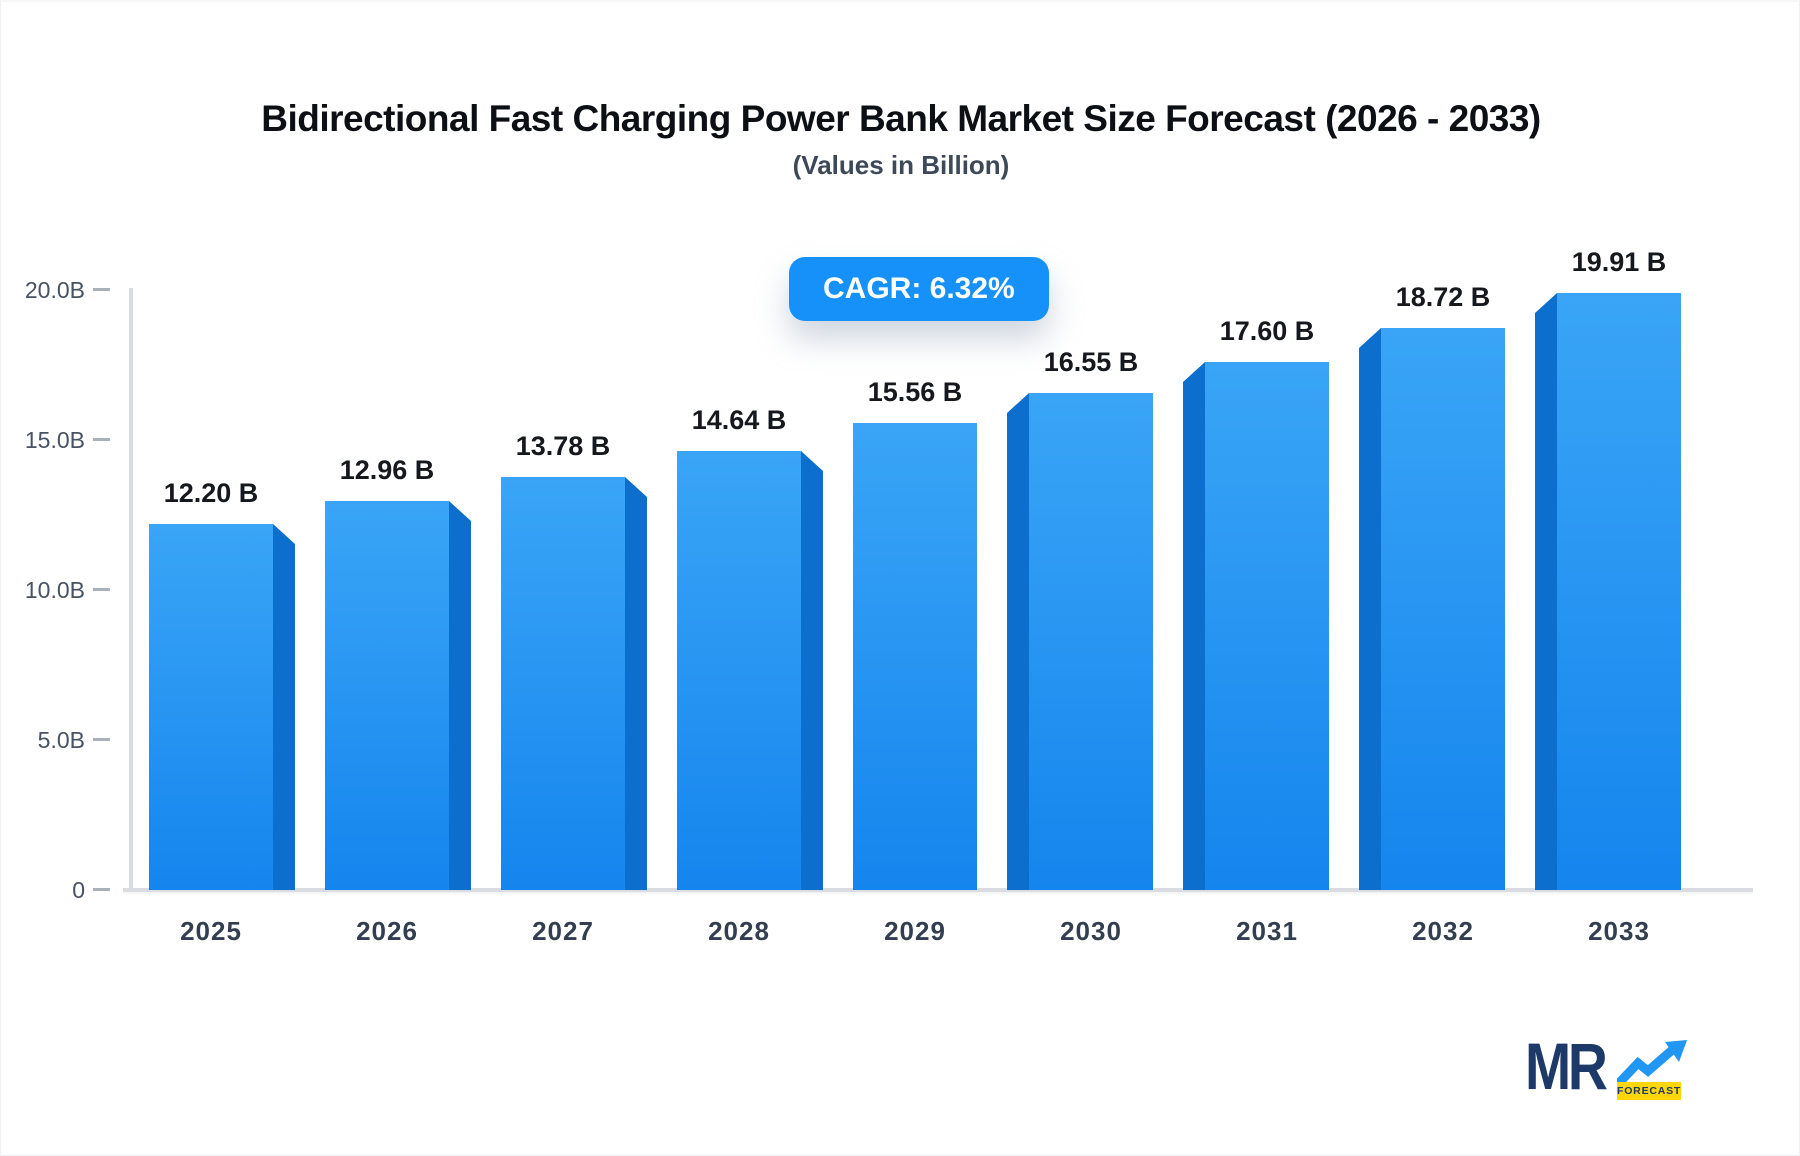 The width and height of the screenshot is (1800, 1156). I want to click on x-axis-label-2032: 2032, so click(1443, 931).